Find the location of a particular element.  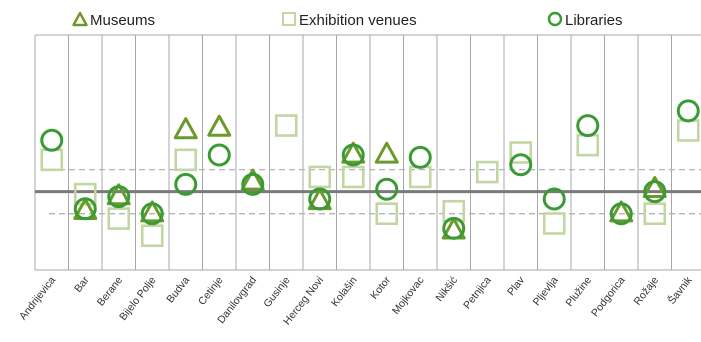

marker-libraries-mojkovac is located at coordinates (420, 157).